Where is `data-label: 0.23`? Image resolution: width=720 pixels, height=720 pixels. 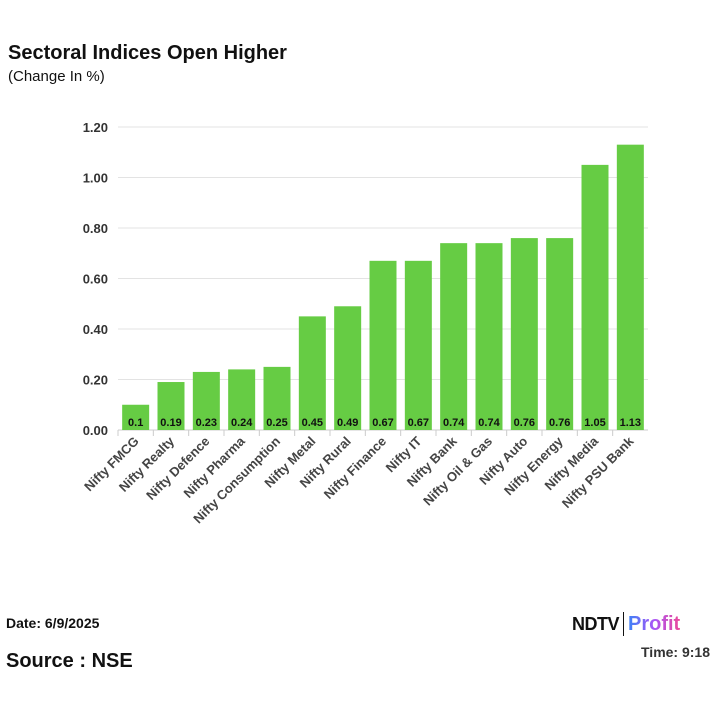 data-label: 0.23 is located at coordinates (206, 423).